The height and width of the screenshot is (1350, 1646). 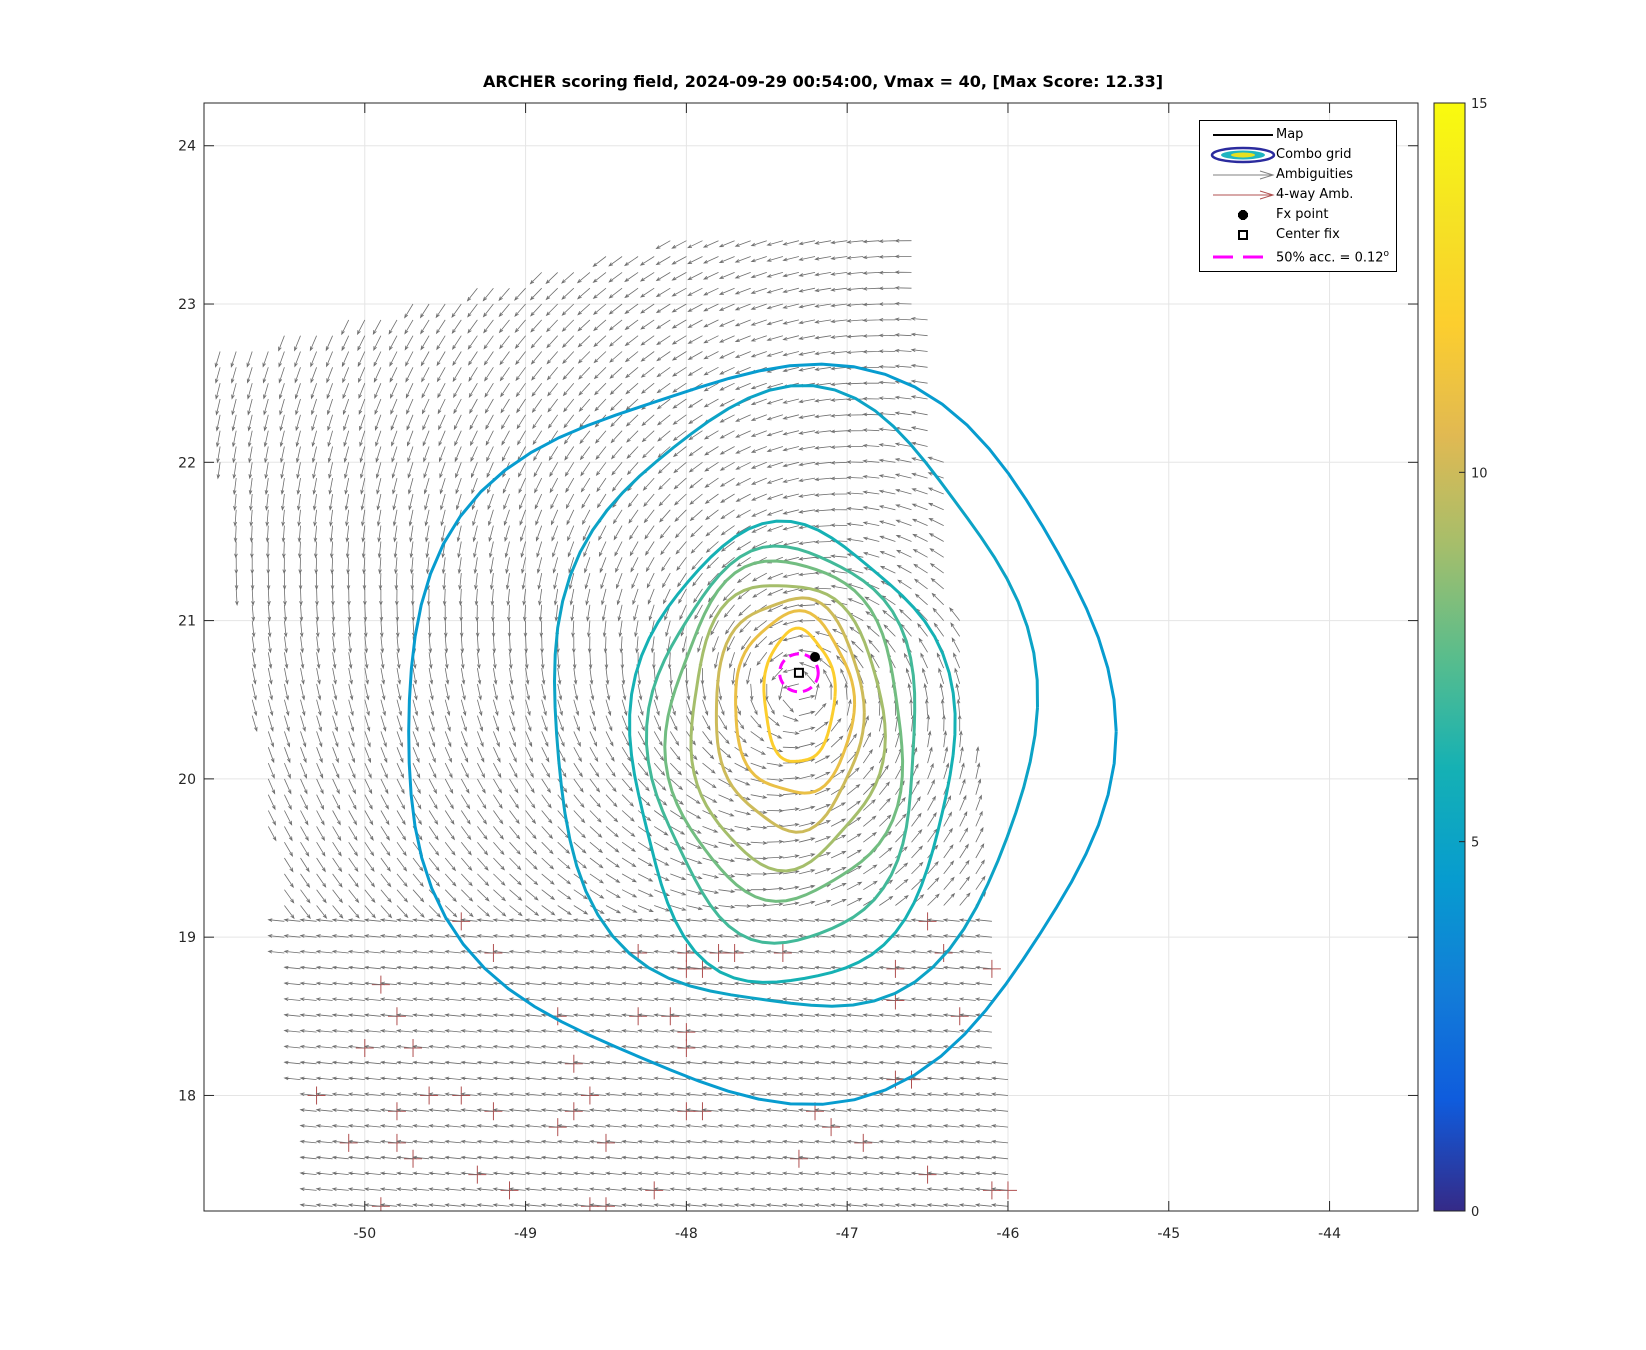 I want to click on y-tick-label: 23, so click(x=187, y=305).